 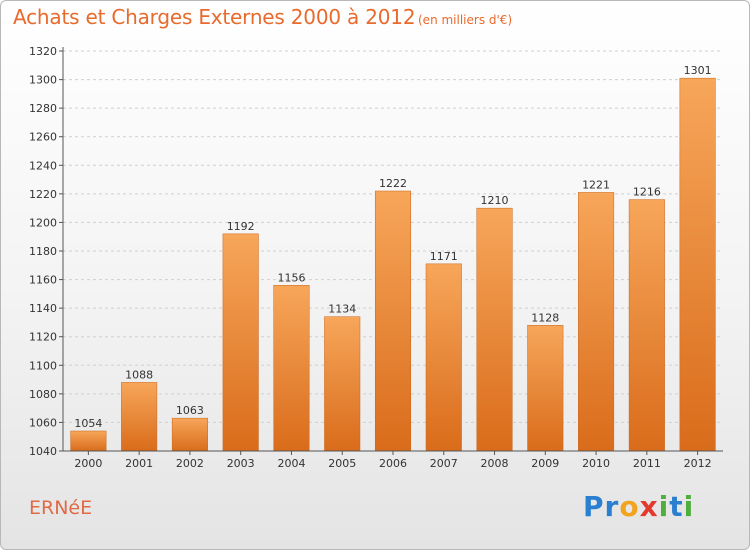 What do you see at coordinates (342, 463) in the screenshot?
I see `x-tick-label: 2005` at bounding box center [342, 463].